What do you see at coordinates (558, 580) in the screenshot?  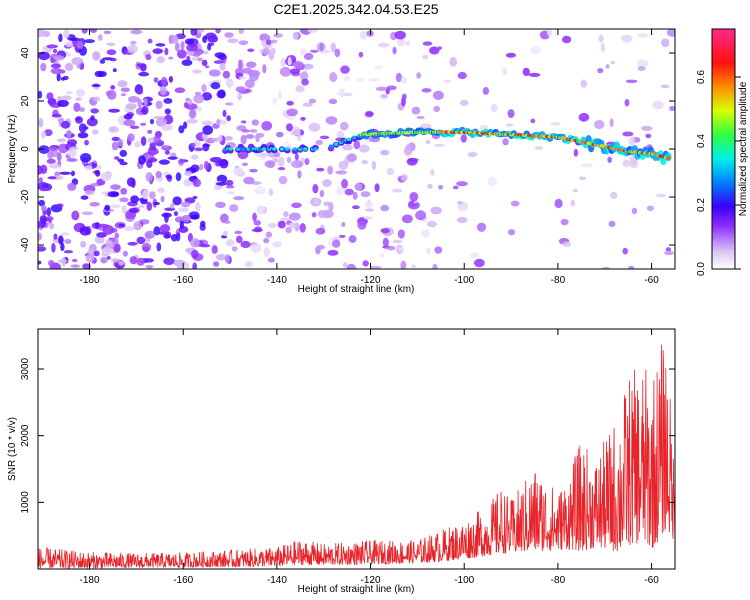 I see `snr-x-tick-label: -80` at bounding box center [558, 580].